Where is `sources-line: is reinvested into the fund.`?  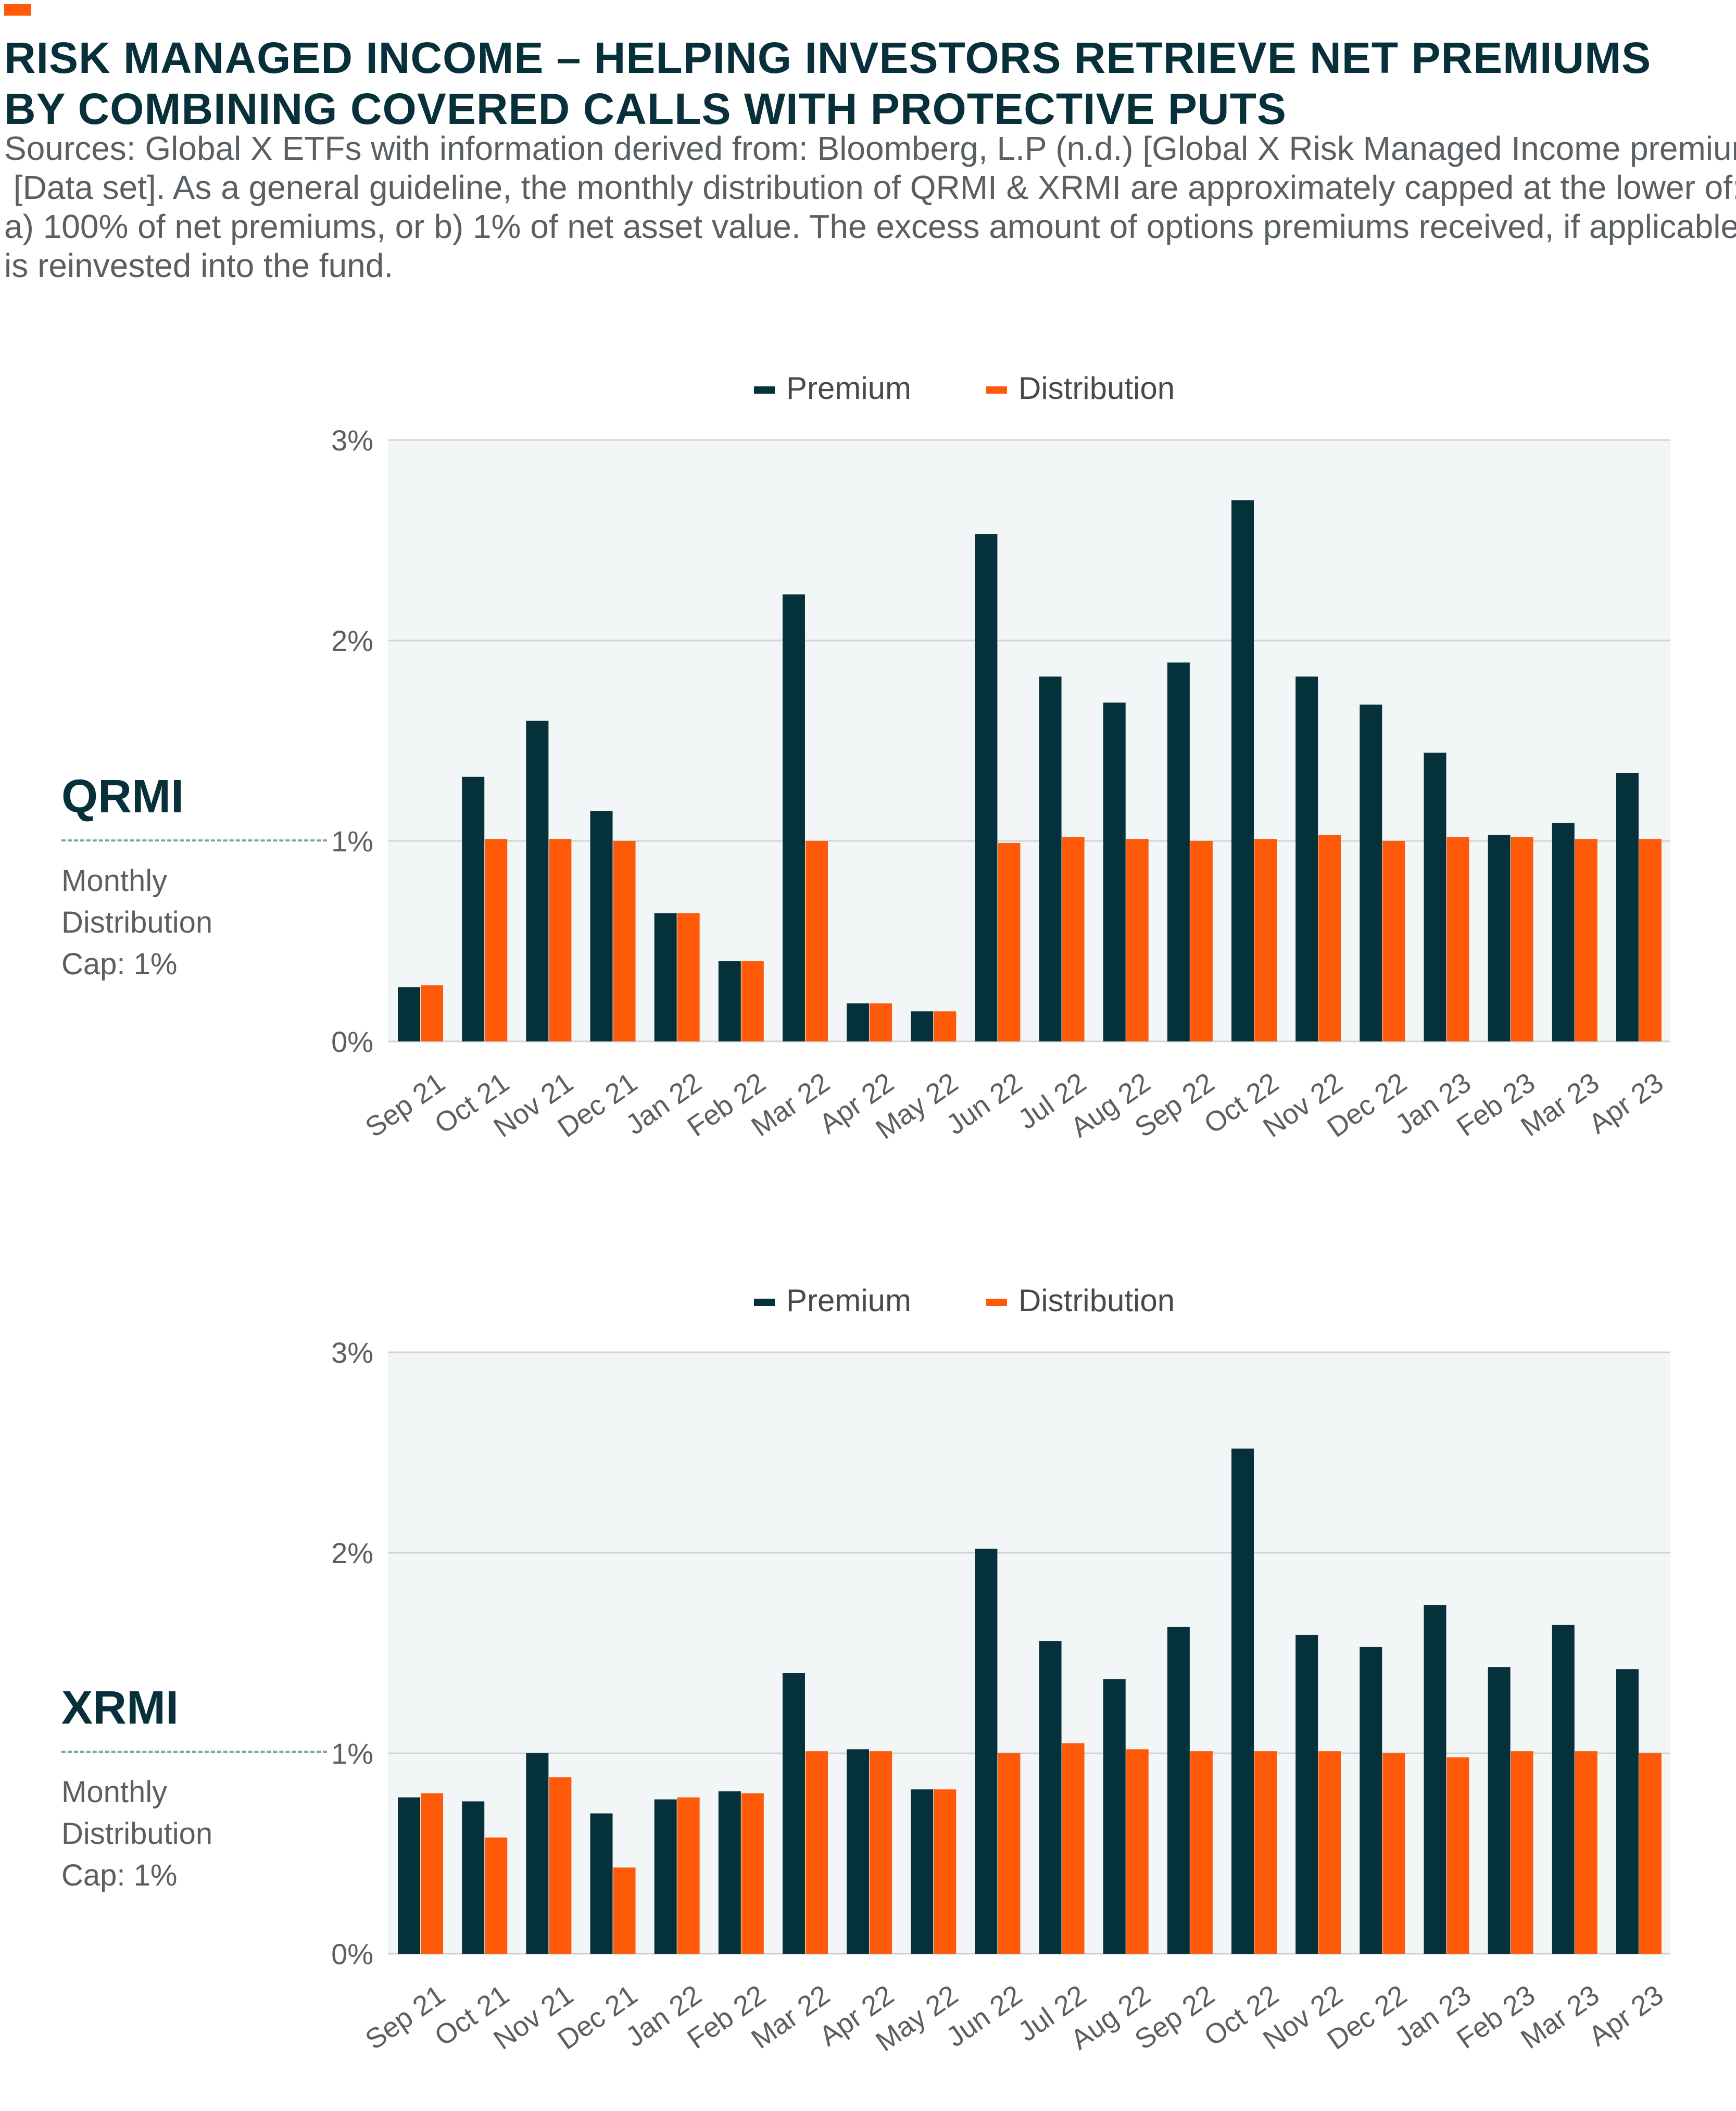 sources-line: is reinvested into the fund. is located at coordinates (199, 265).